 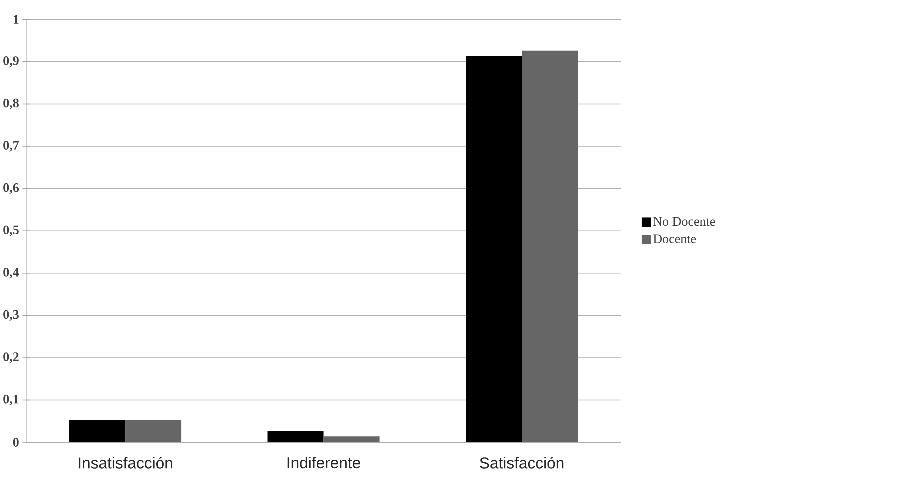 What do you see at coordinates (324, 462) in the screenshot?
I see `x-tick-label: Indiferente` at bounding box center [324, 462].